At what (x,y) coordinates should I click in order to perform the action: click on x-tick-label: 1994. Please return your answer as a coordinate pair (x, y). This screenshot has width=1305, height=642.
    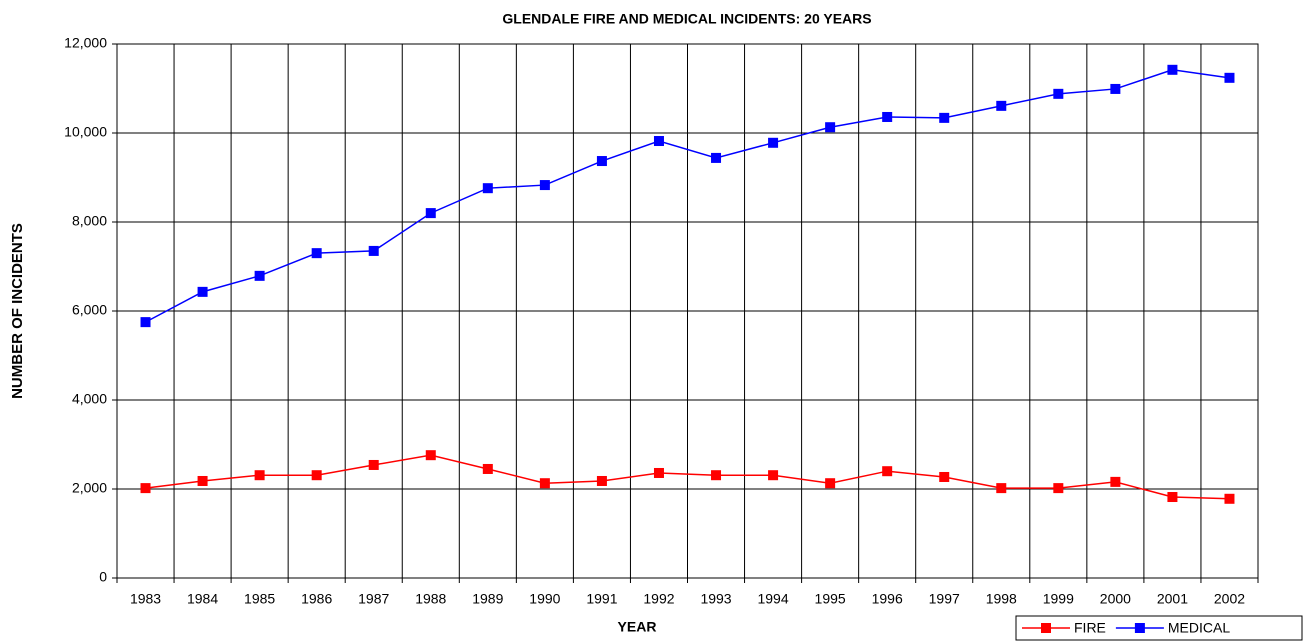
    Looking at the image, I should click on (772, 599).